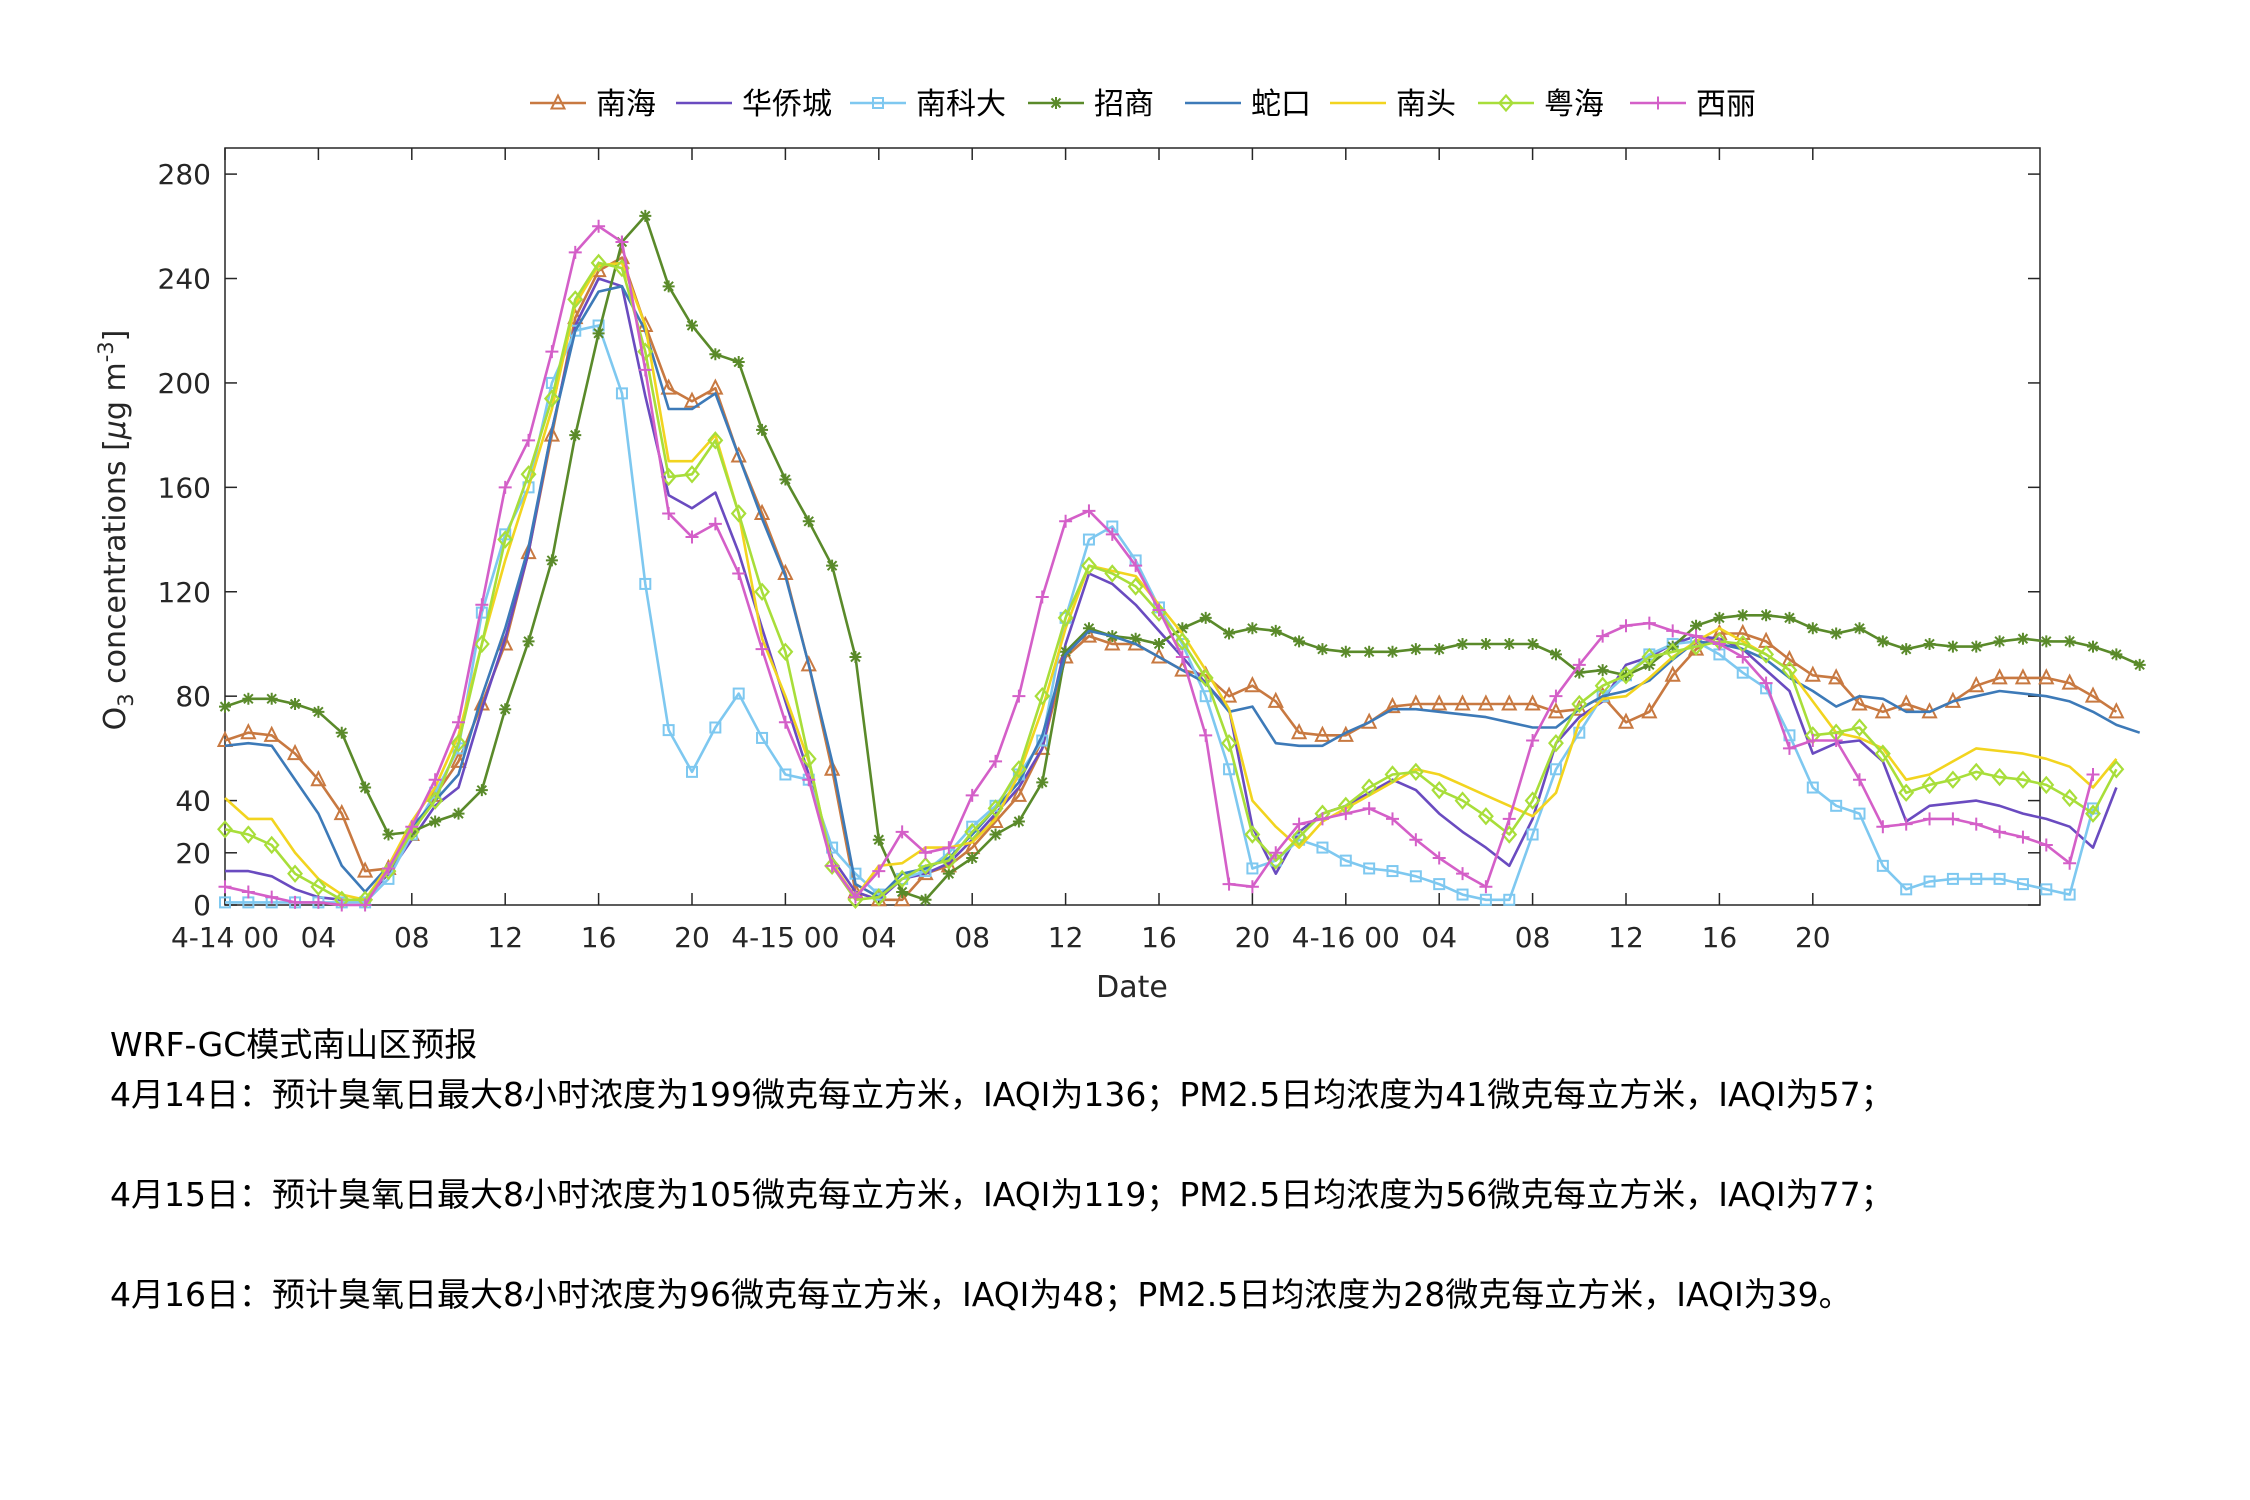 Image resolution: width=2250 pixels, height=1500 pixels. I want to click on y-tick-label: 40, so click(193, 801).